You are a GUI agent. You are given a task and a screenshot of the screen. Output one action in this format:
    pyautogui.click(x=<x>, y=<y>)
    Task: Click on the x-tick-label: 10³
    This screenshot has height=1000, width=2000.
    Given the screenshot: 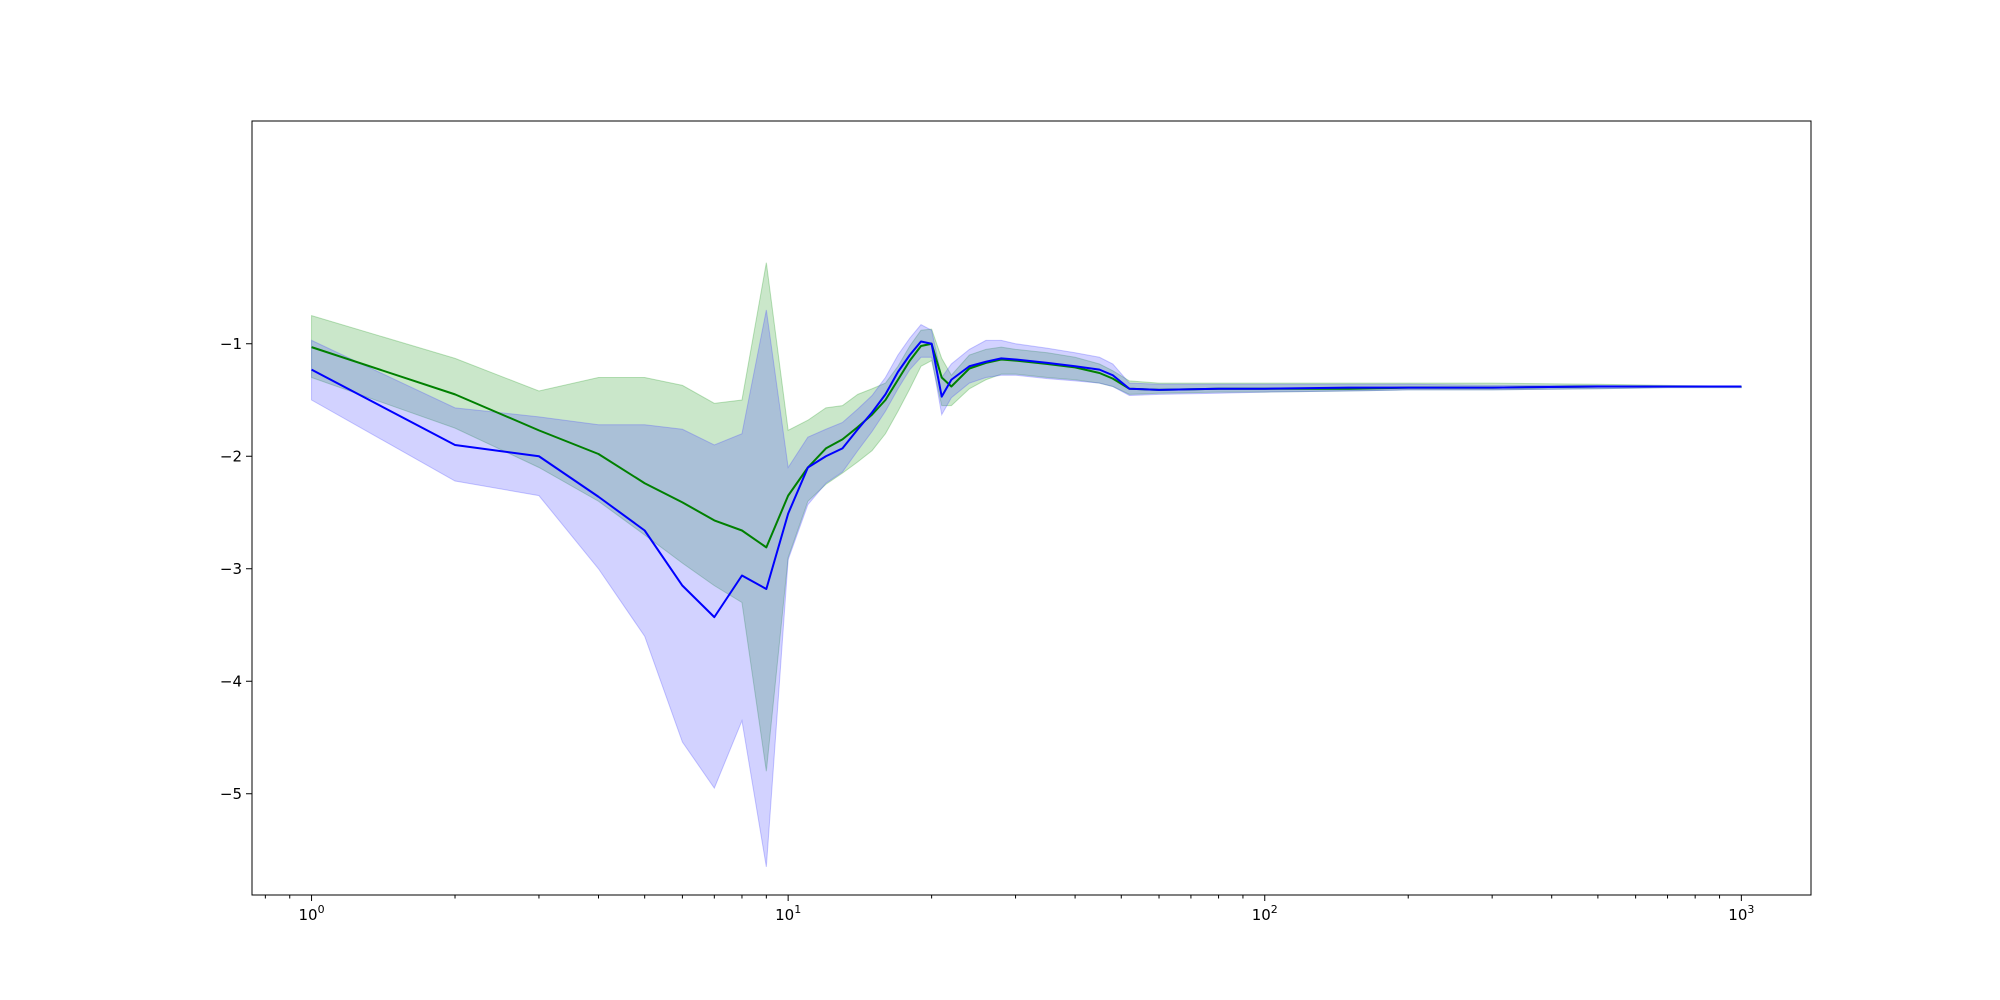 What is the action you would take?
    pyautogui.click(x=1741, y=913)
    